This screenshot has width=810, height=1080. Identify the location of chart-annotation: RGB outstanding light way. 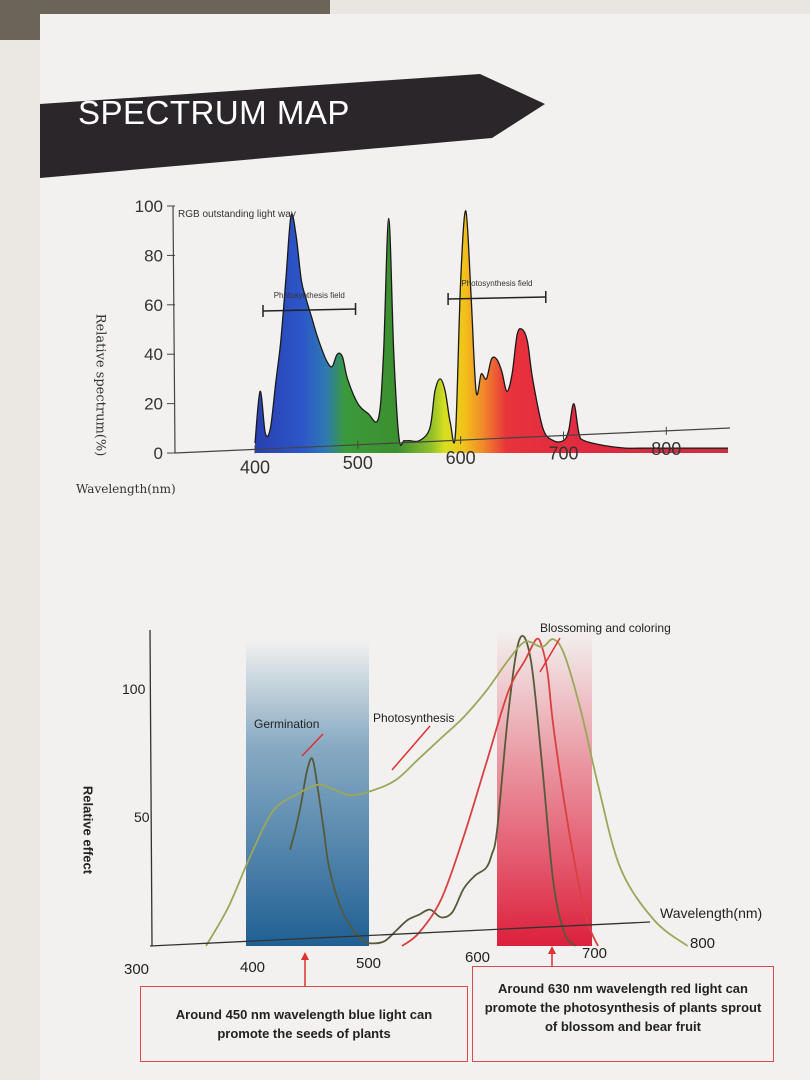
(237, 214).